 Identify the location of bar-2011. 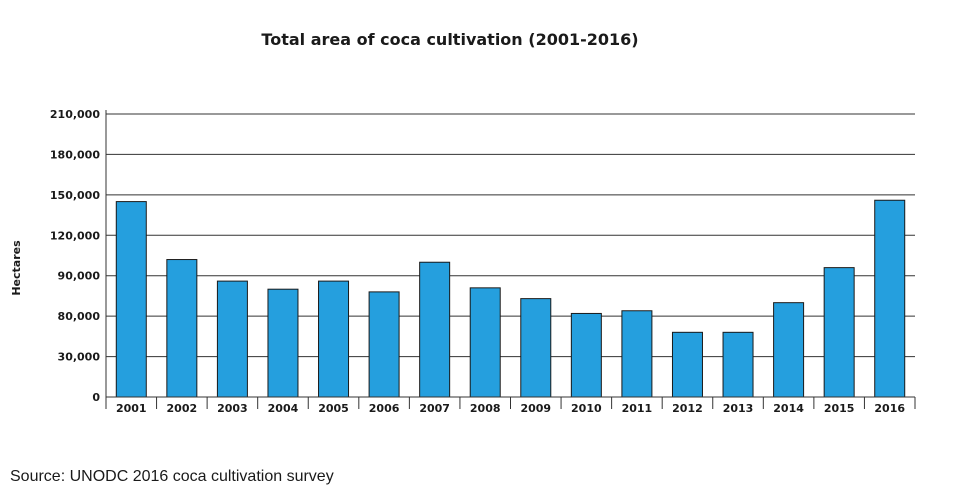
(637, 354).